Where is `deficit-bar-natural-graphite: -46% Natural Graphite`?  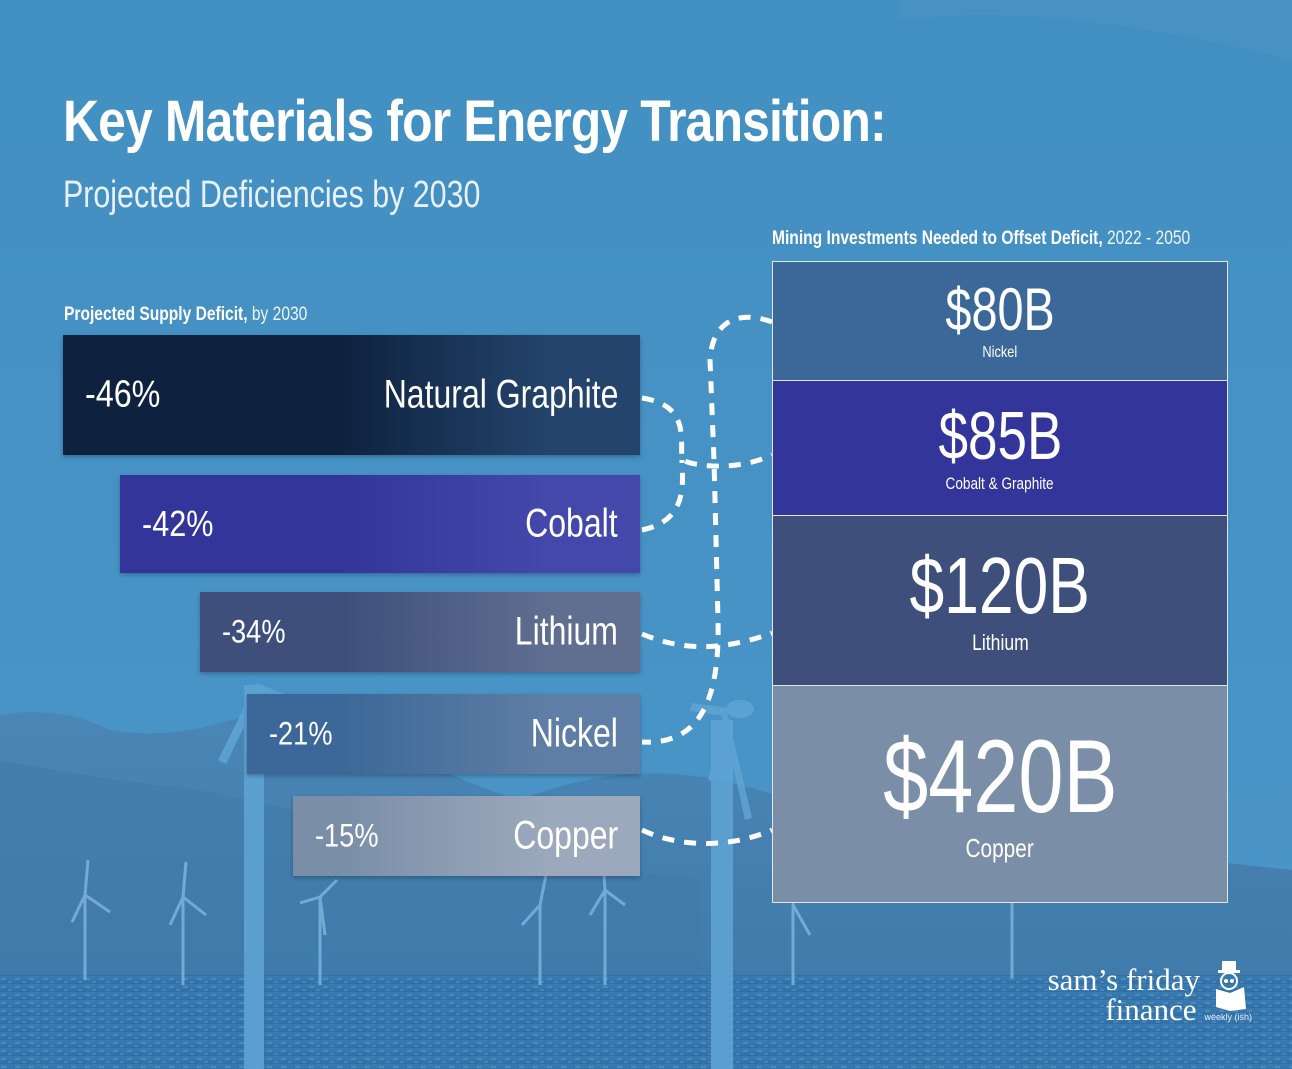 deficit-bar-natural-graphite: -46% Natural Graphite is located at coordinates (351, 395).